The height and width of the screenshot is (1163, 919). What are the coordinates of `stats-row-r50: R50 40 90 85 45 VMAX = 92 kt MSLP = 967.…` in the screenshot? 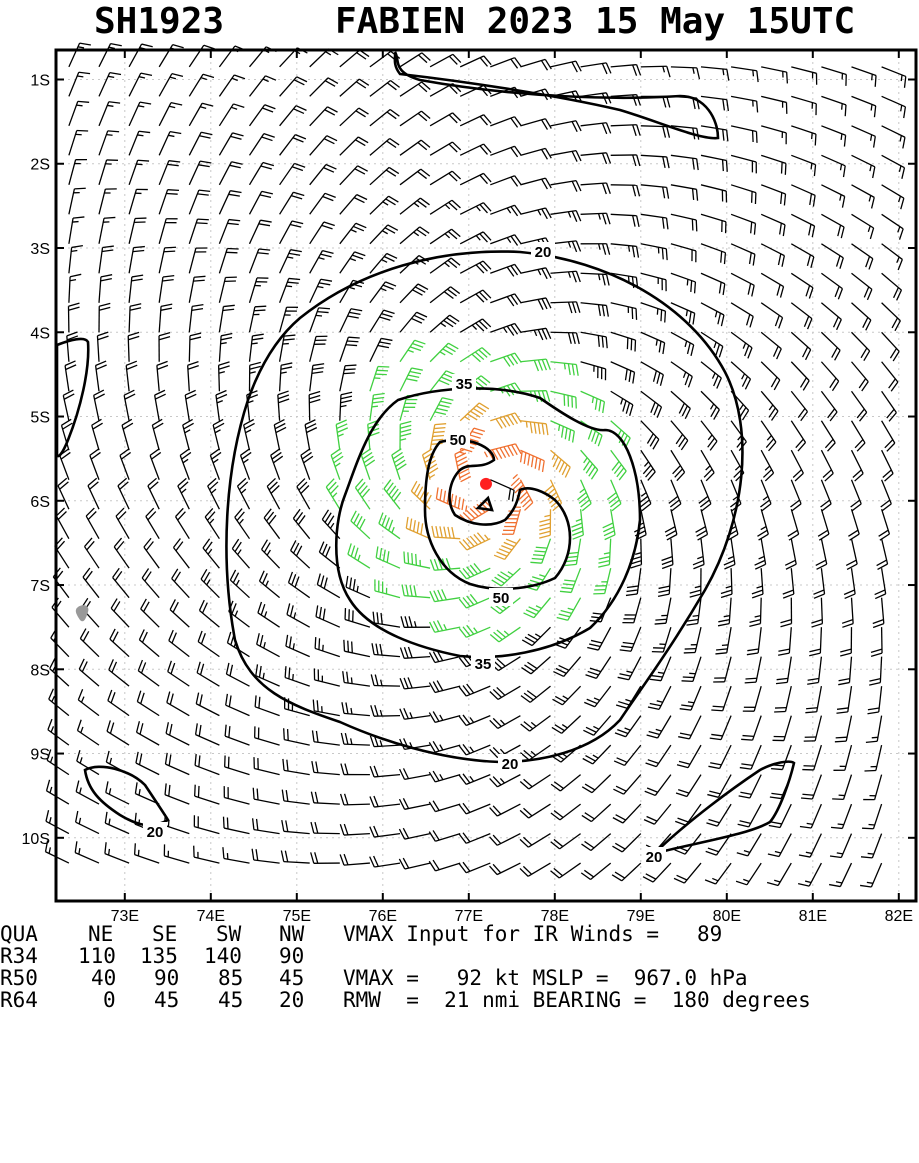 It's located at (25, 979).